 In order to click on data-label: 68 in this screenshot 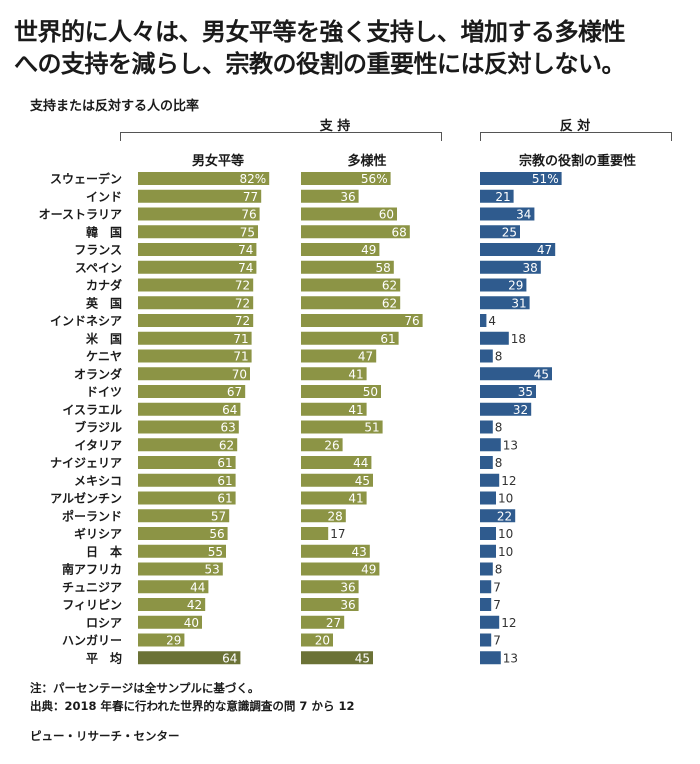, I will do `click(399, 232)`.